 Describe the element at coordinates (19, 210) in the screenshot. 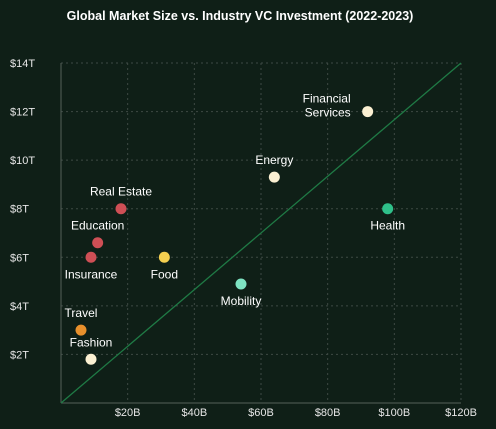

I see `y-tick-label: $8T` at that location.